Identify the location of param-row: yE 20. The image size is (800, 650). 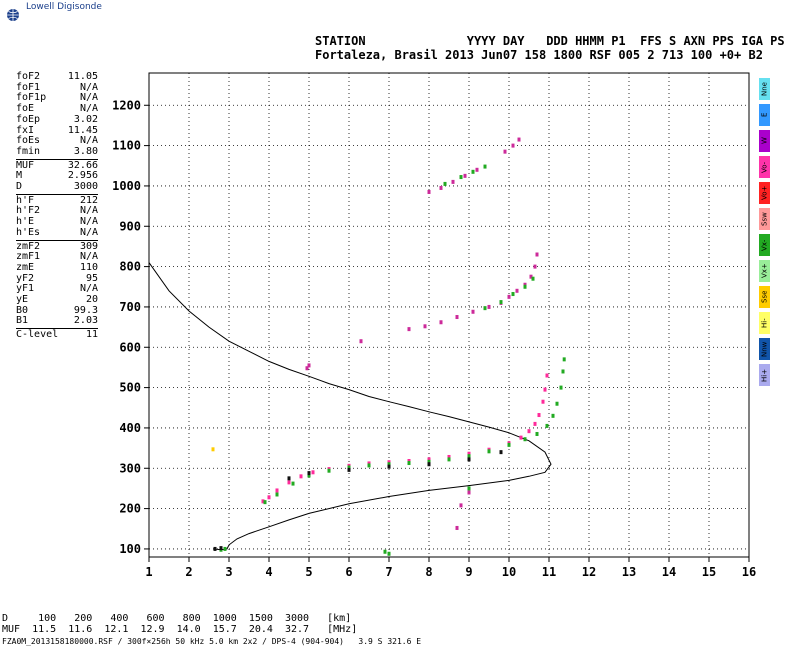
(57, 300).